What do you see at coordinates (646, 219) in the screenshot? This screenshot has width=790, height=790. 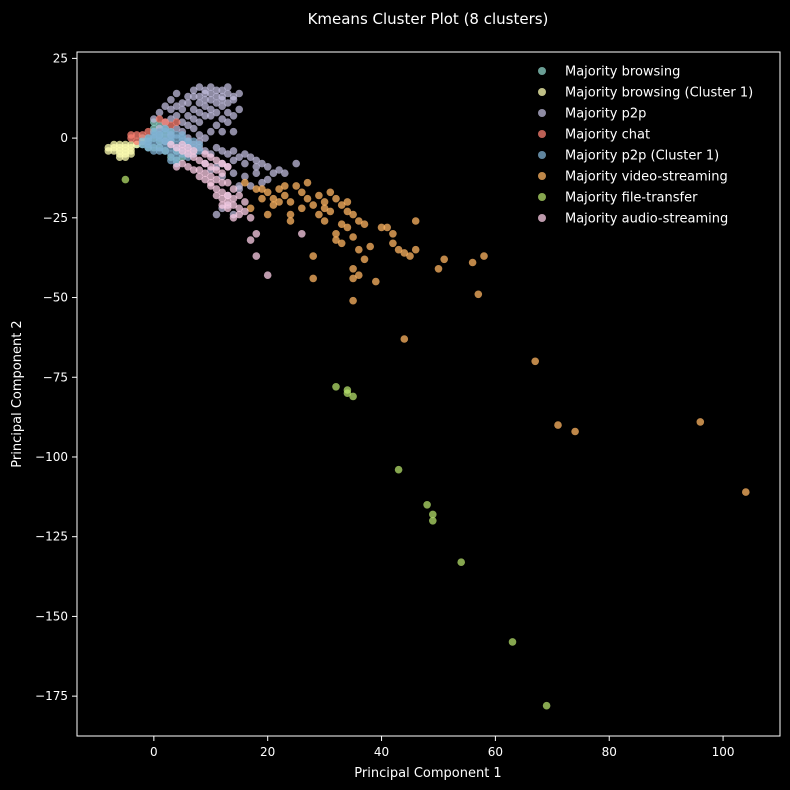 I see `legend-label: Majority audio-streaming` at bounding box center [646, 219].